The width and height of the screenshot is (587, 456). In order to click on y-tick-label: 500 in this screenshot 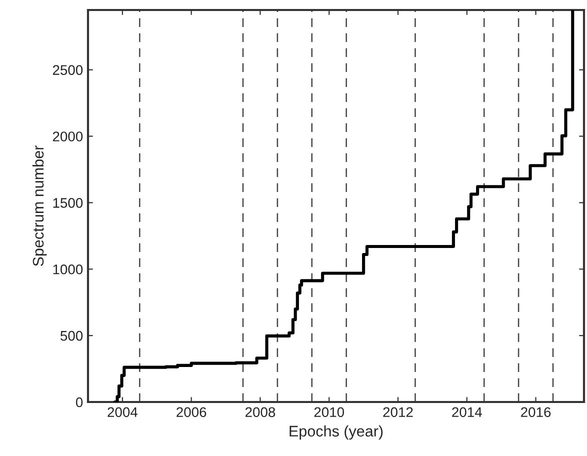, I will do `click(71, 335)`.